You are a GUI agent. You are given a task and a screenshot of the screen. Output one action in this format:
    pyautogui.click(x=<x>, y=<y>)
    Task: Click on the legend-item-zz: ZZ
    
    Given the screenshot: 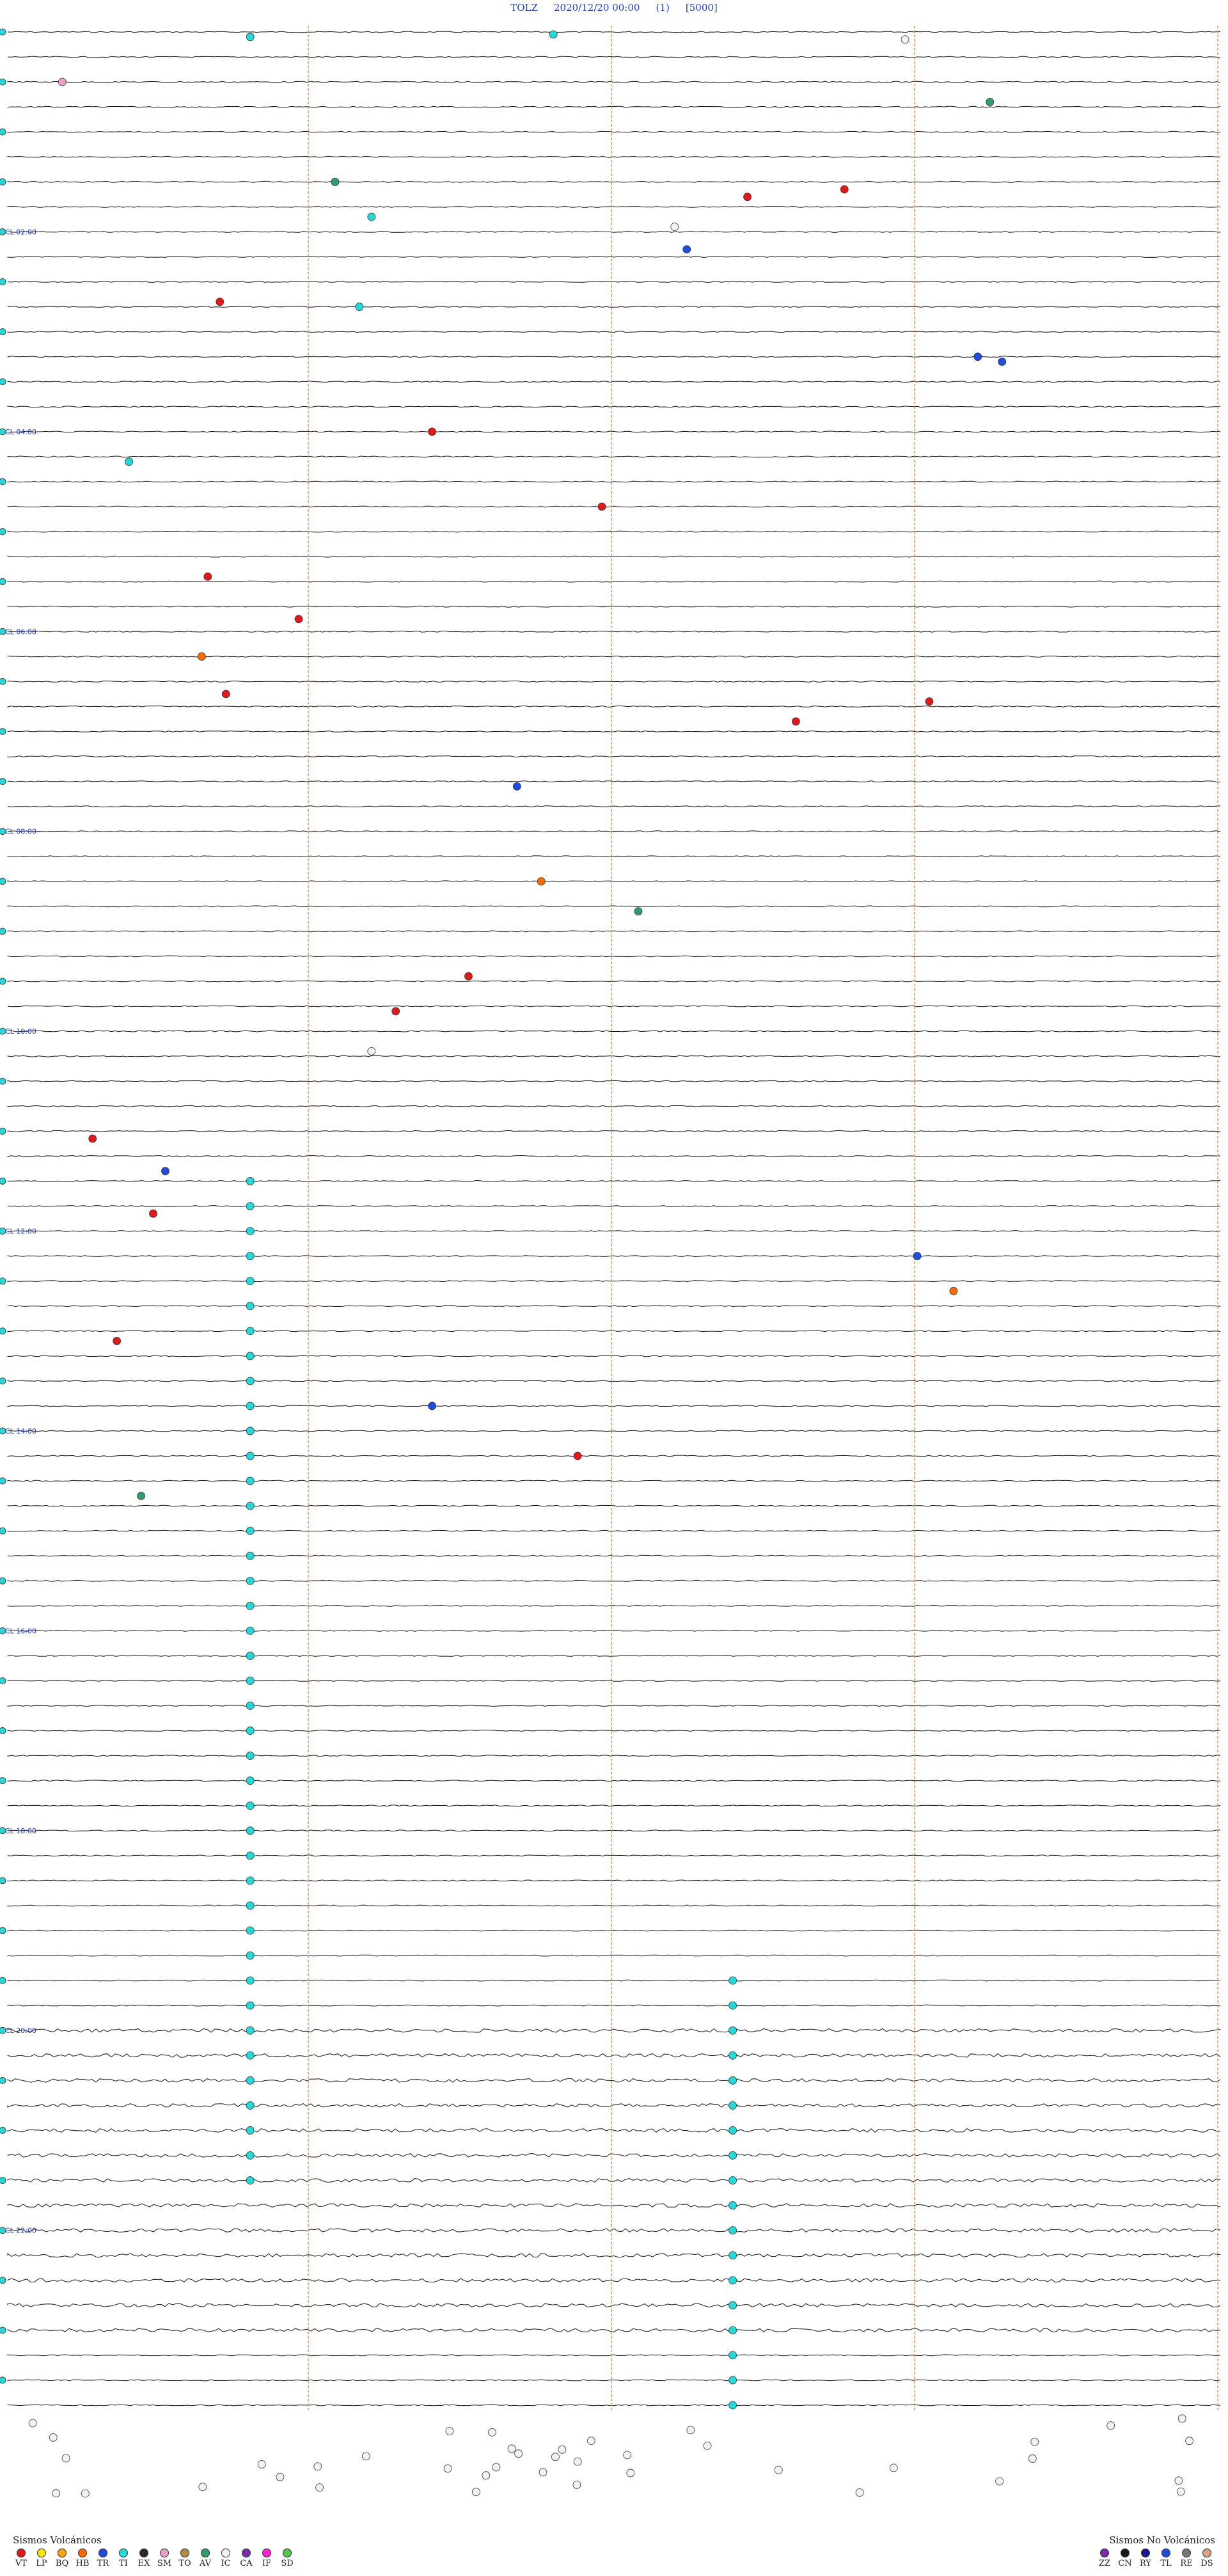 What is the action you would take?
    pyautogui.click(x=1104, y=2558)
    